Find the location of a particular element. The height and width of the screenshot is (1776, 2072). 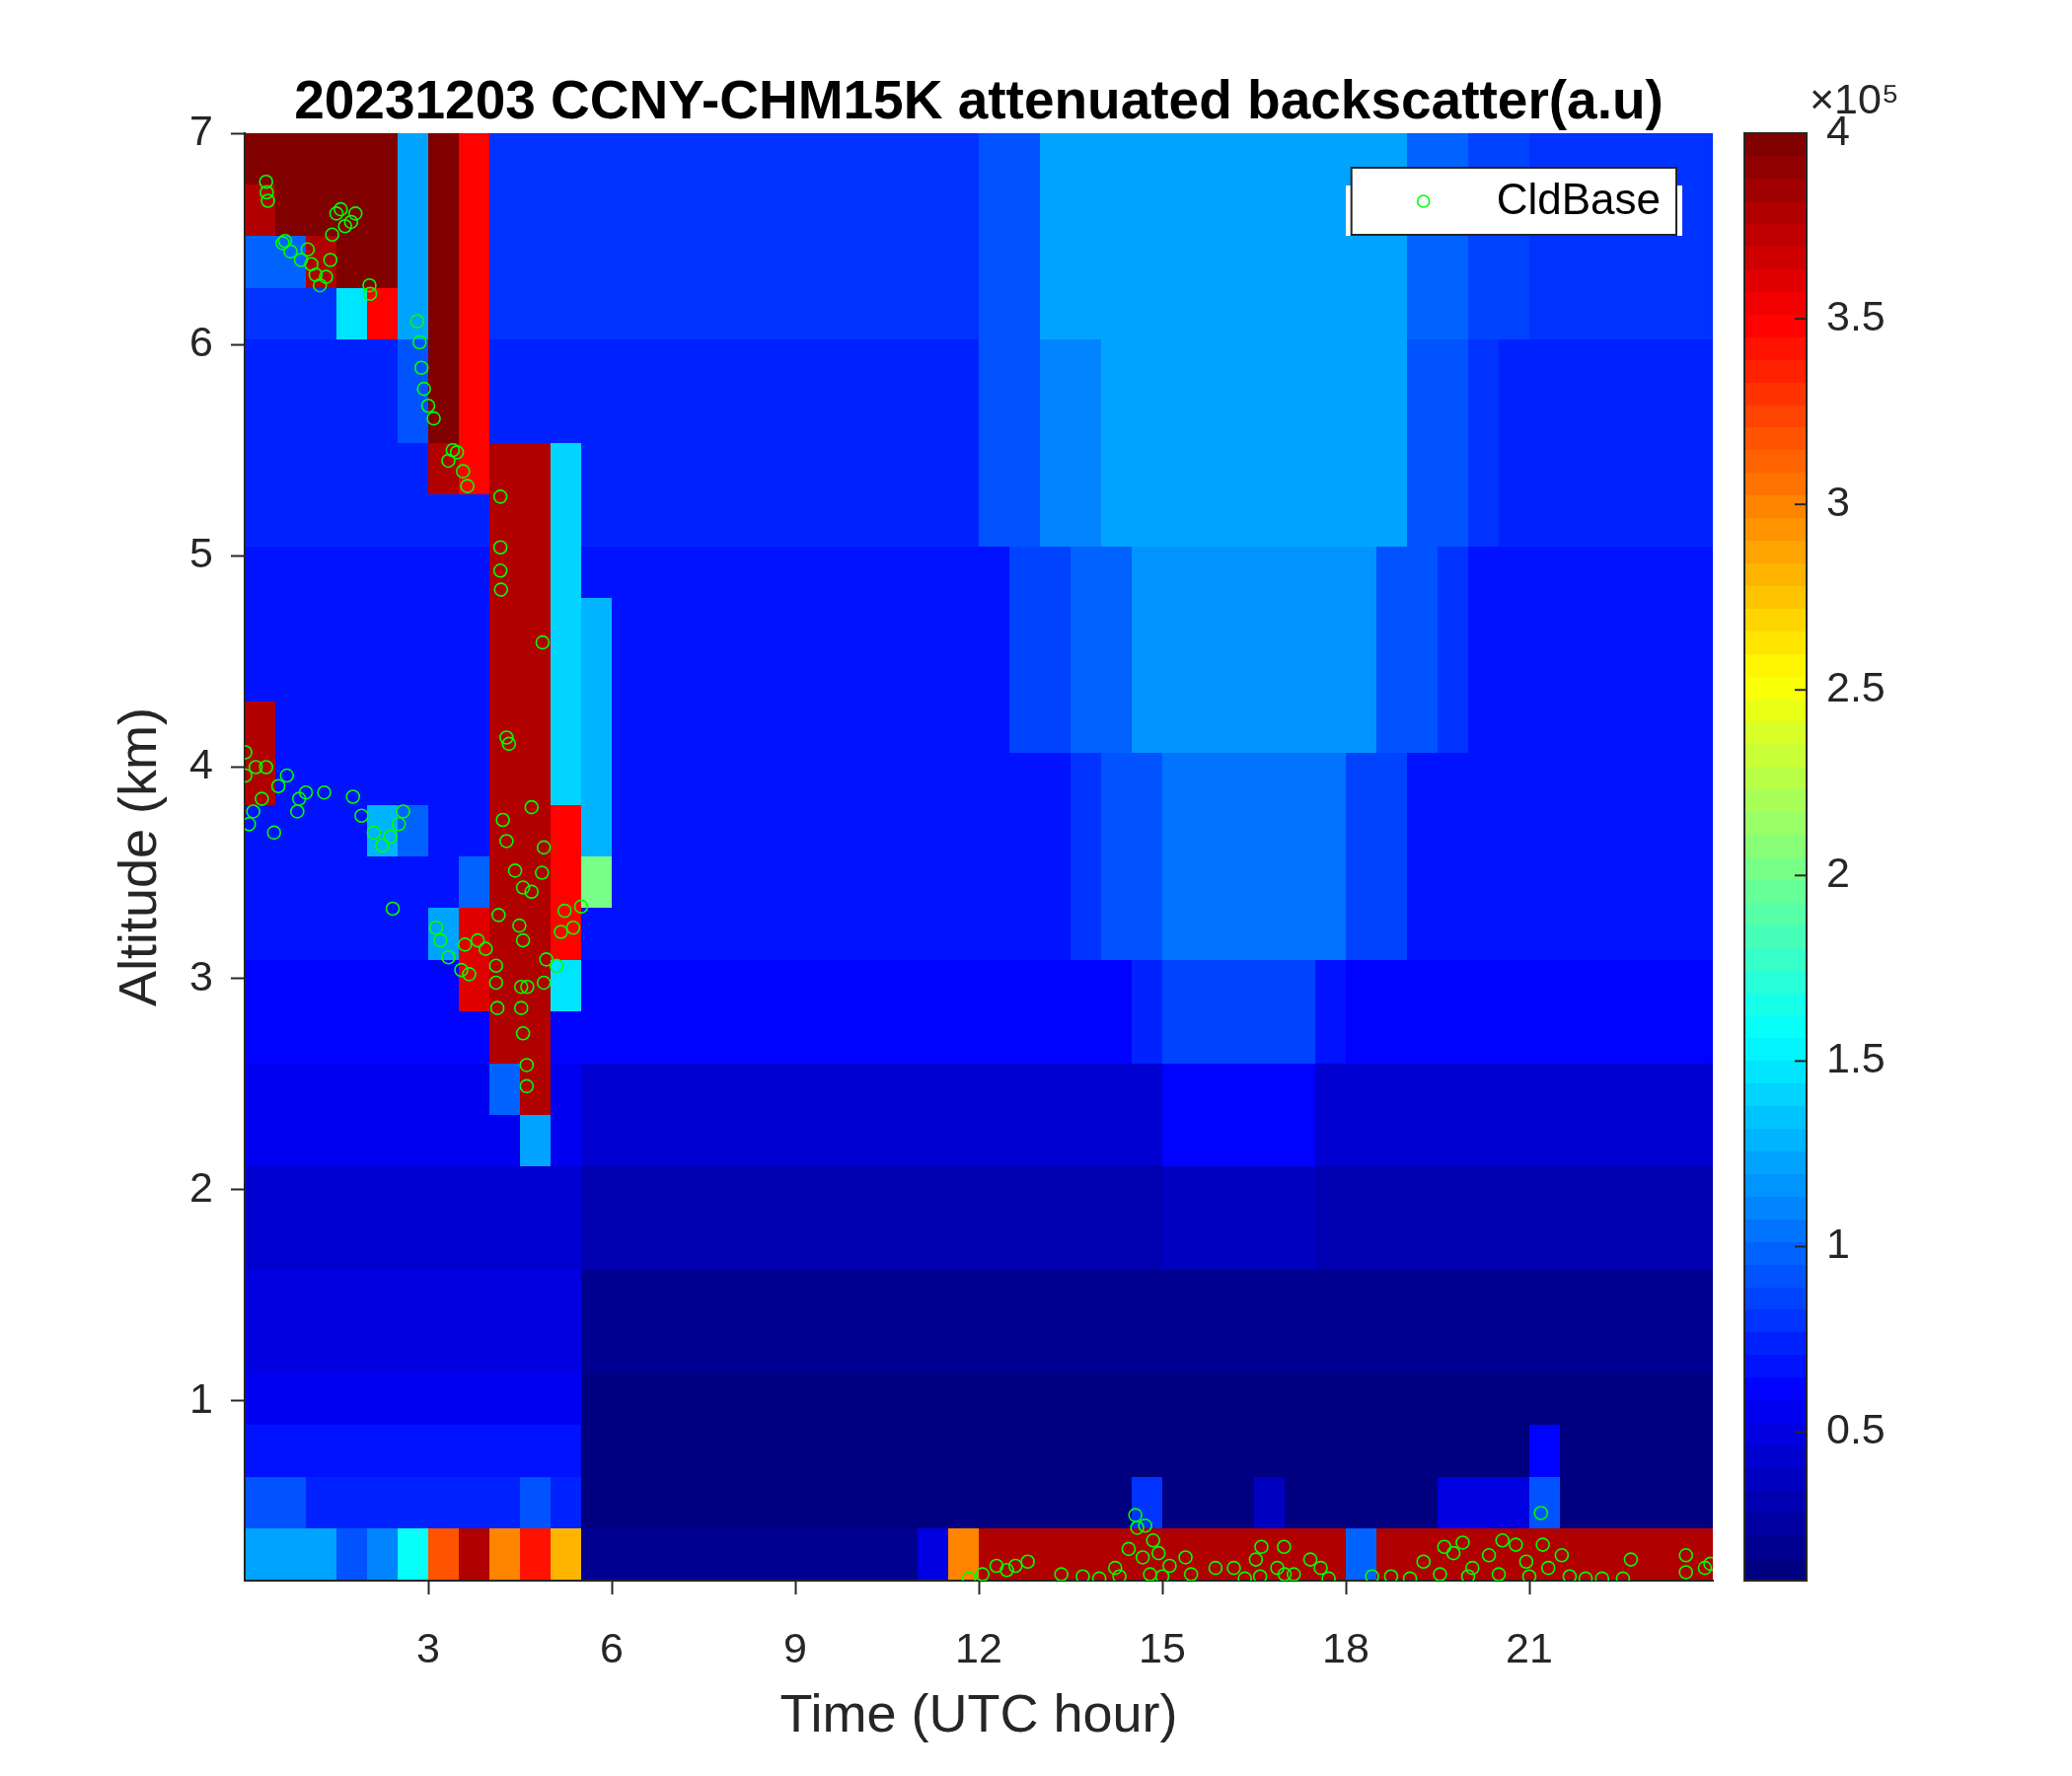

y-tick-label: 2 is located at coordinates (201, 1187).